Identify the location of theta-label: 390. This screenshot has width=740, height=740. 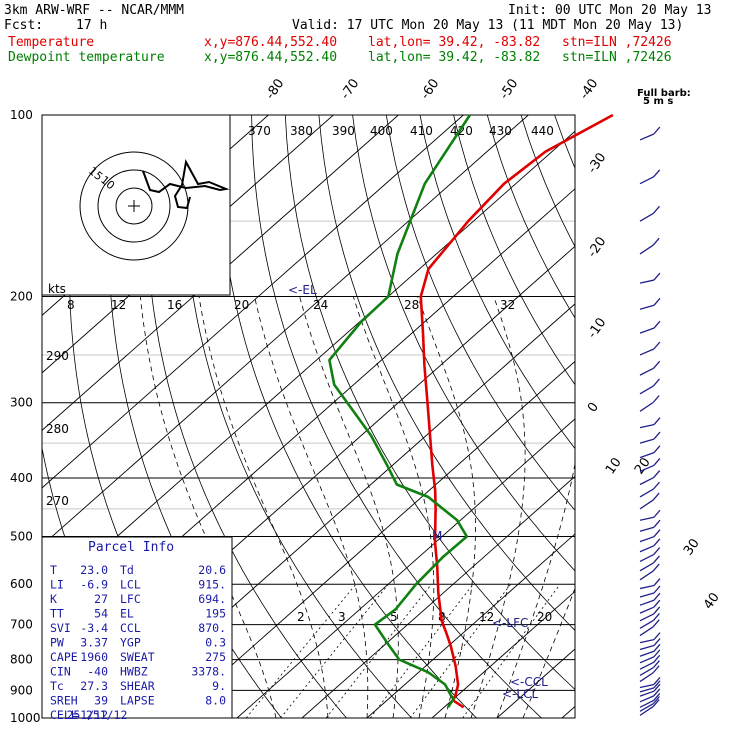
(343, 131).